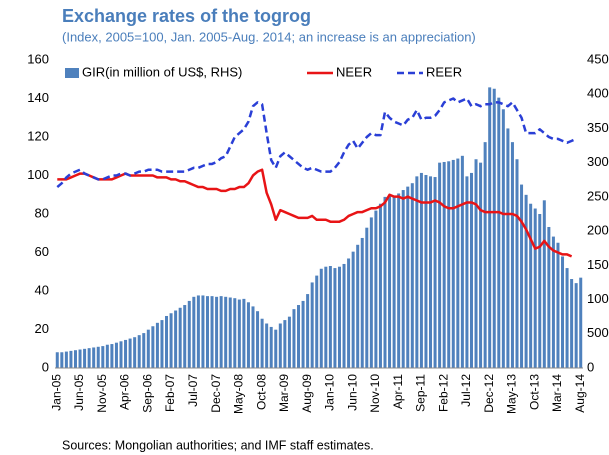 The width and height of the screenshot is (609, 455). What do you see at coordinates (598, 58) in the screenshot?
I see `y2-tick-label: 4500` at bounding box center [598, 58].